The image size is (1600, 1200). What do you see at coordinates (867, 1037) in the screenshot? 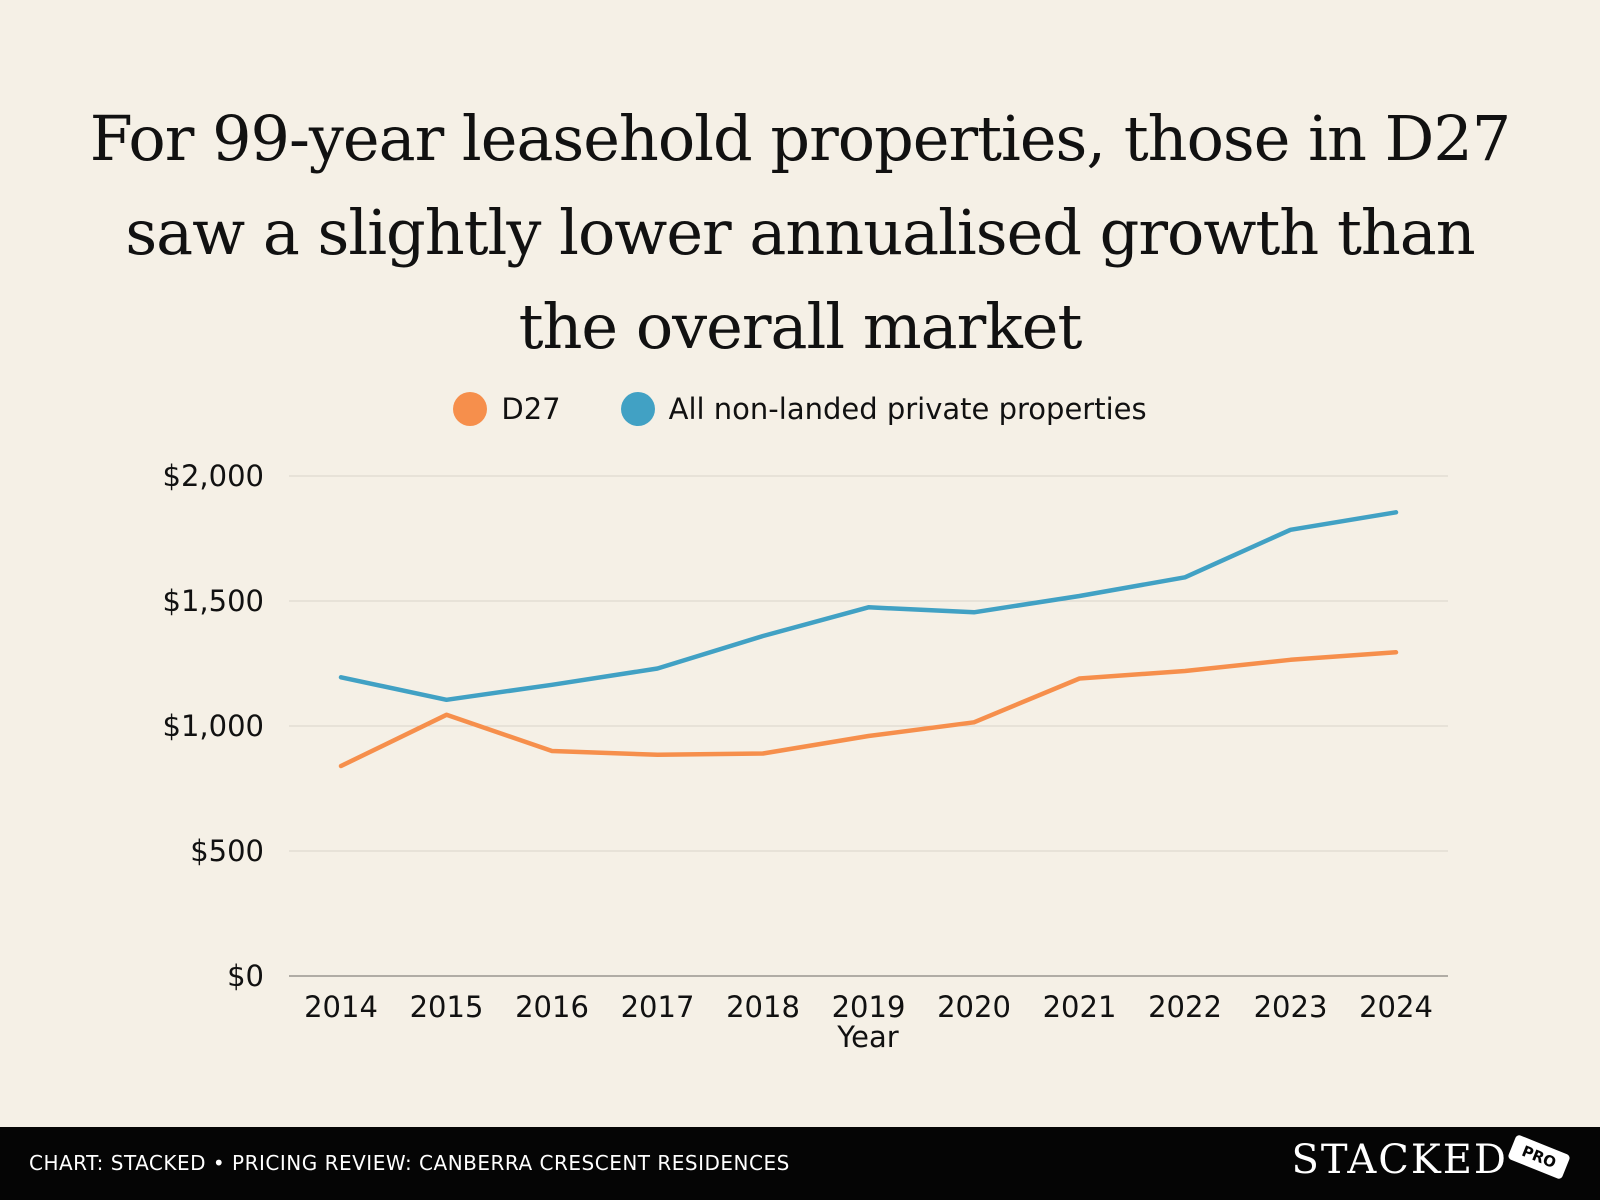
I see `x-axis-title: Year` at bounding box center [867, 1037].